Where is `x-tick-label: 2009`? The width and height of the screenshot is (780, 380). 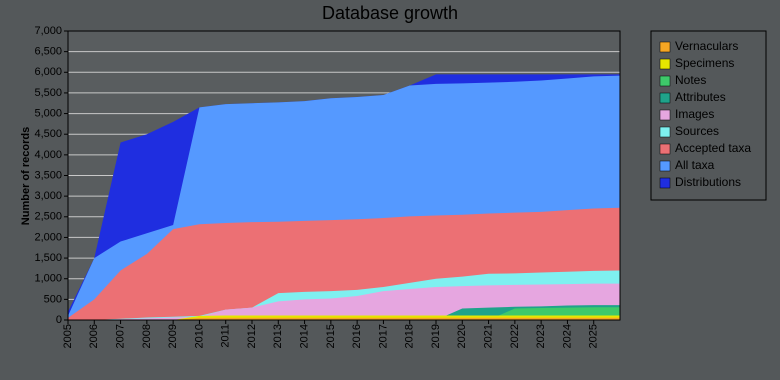 x-tick-label: 2009 is located at coordinates (173, 336).